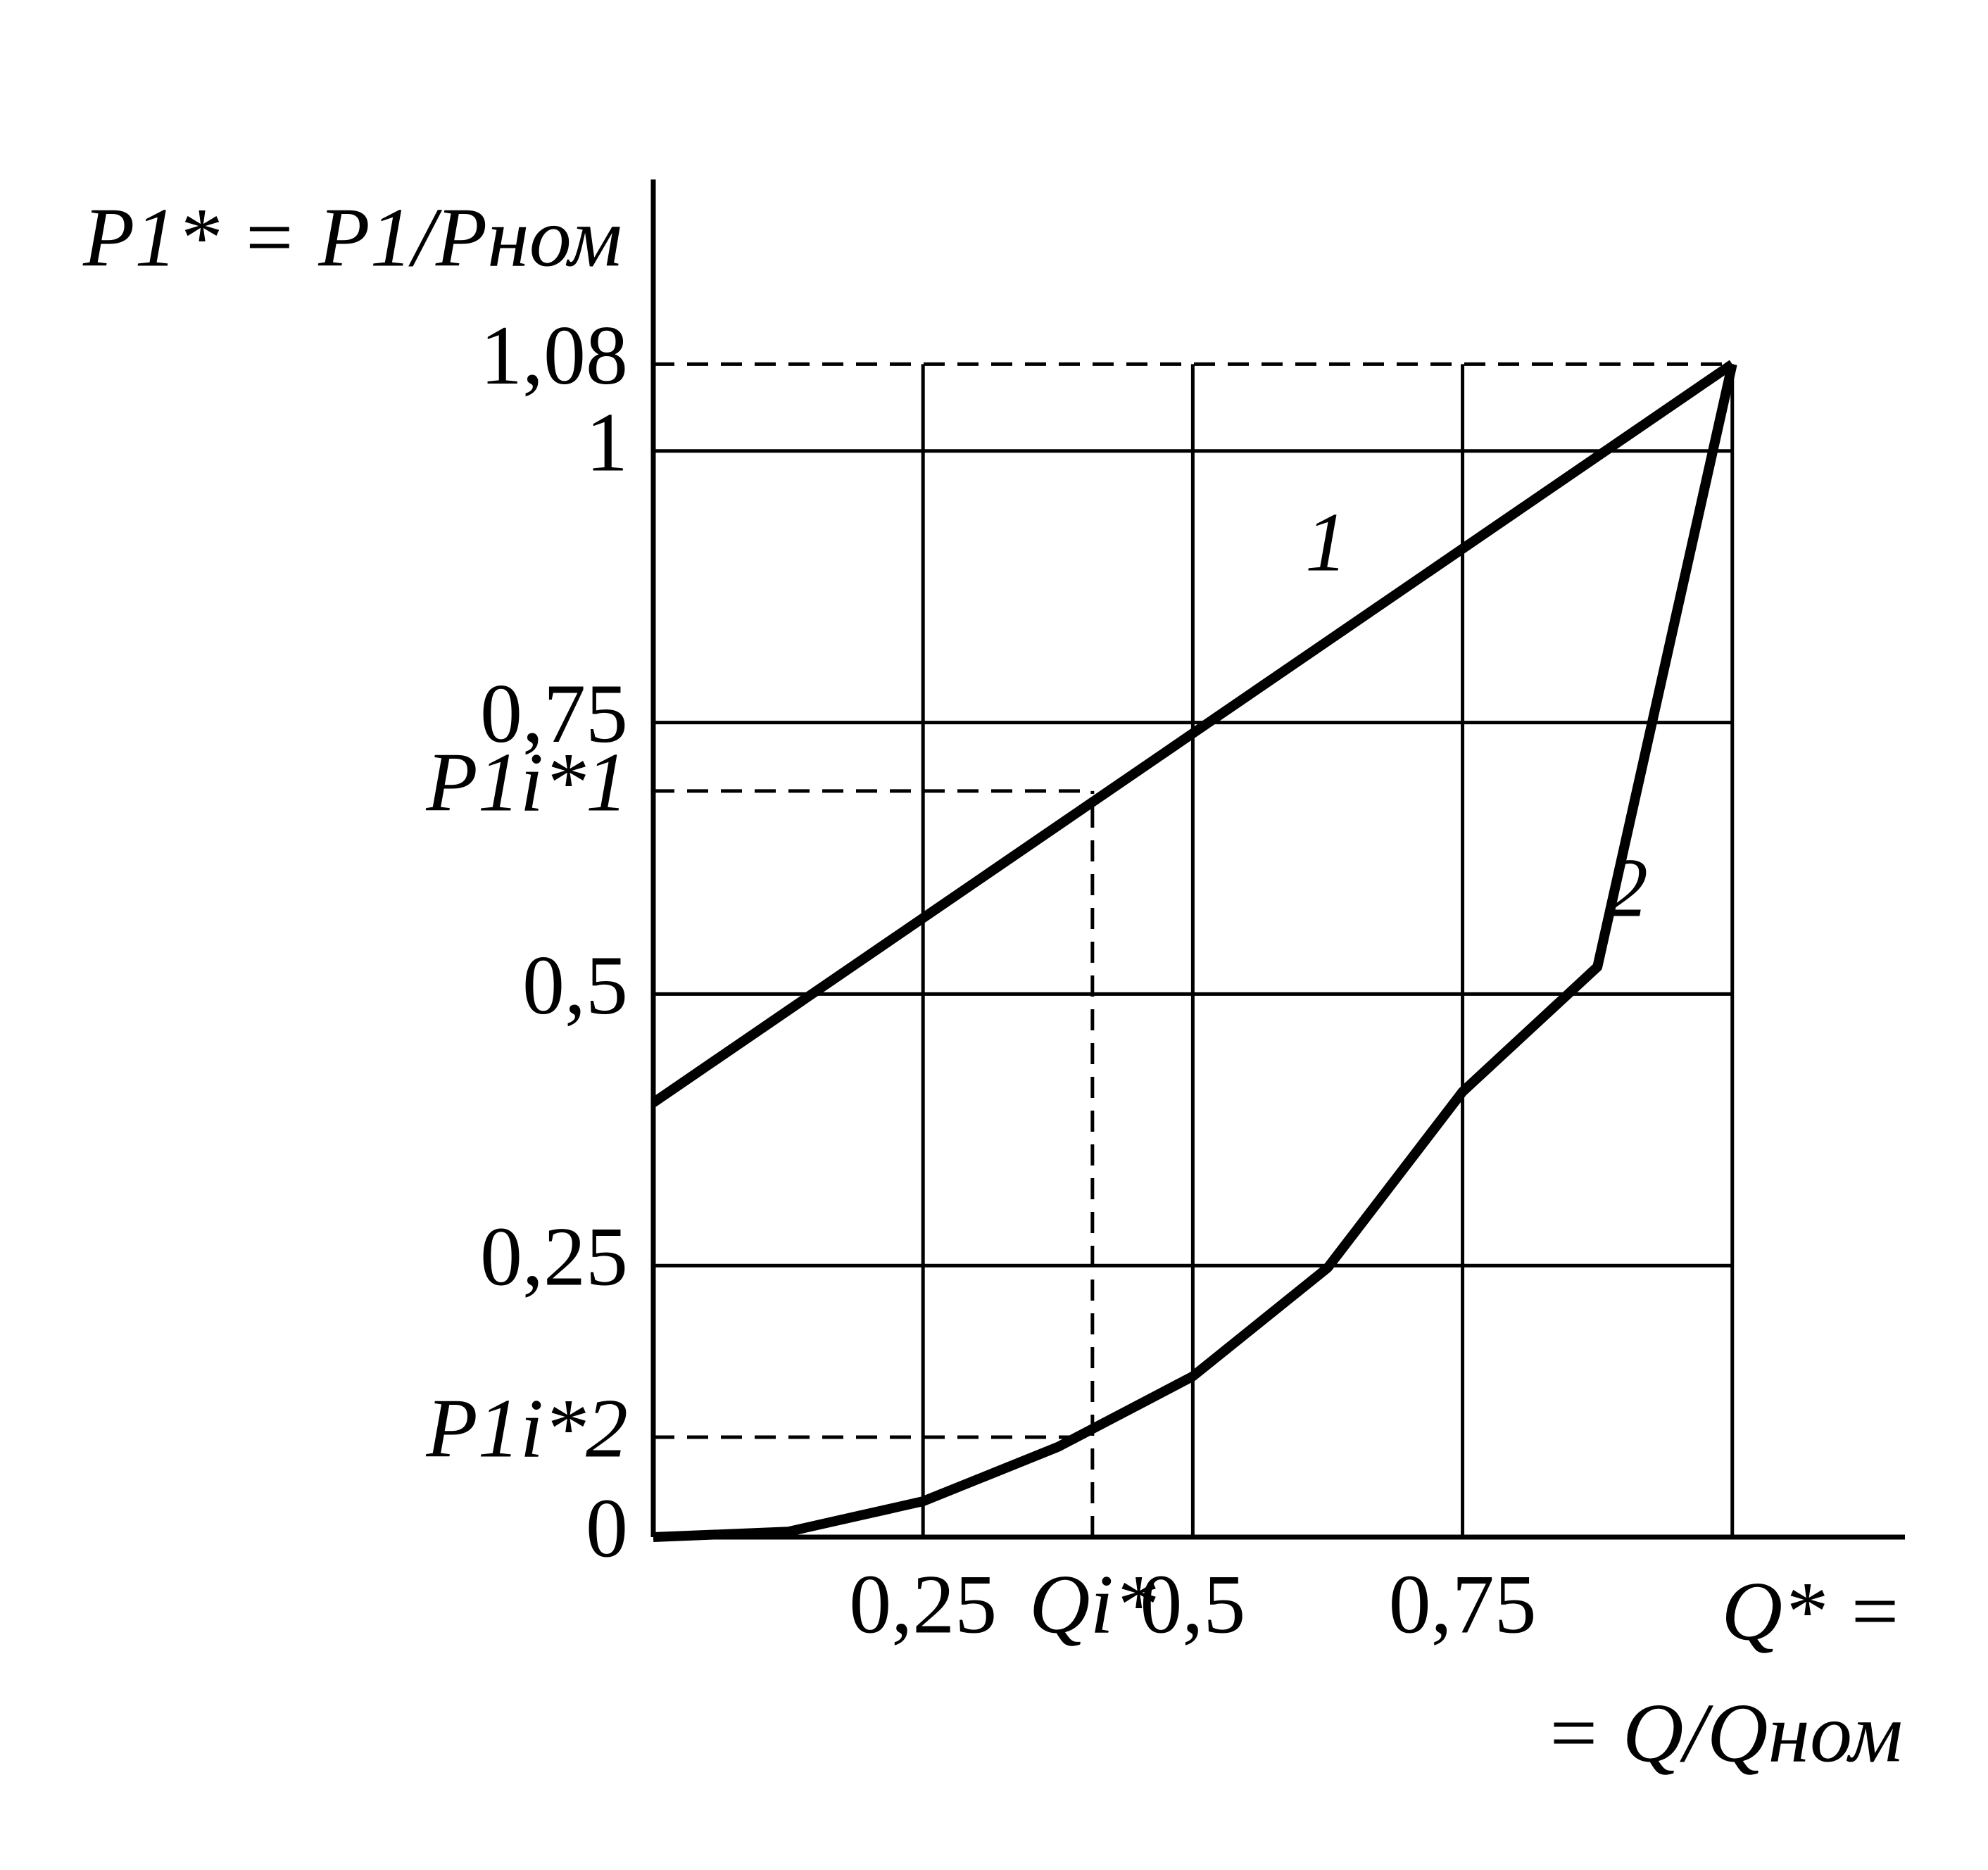 This screenshot has height=1870, width=1988. Describe the element at coordinates (554, 355) in the screenshot. I see `y-tick-label: 1,08` at that location.